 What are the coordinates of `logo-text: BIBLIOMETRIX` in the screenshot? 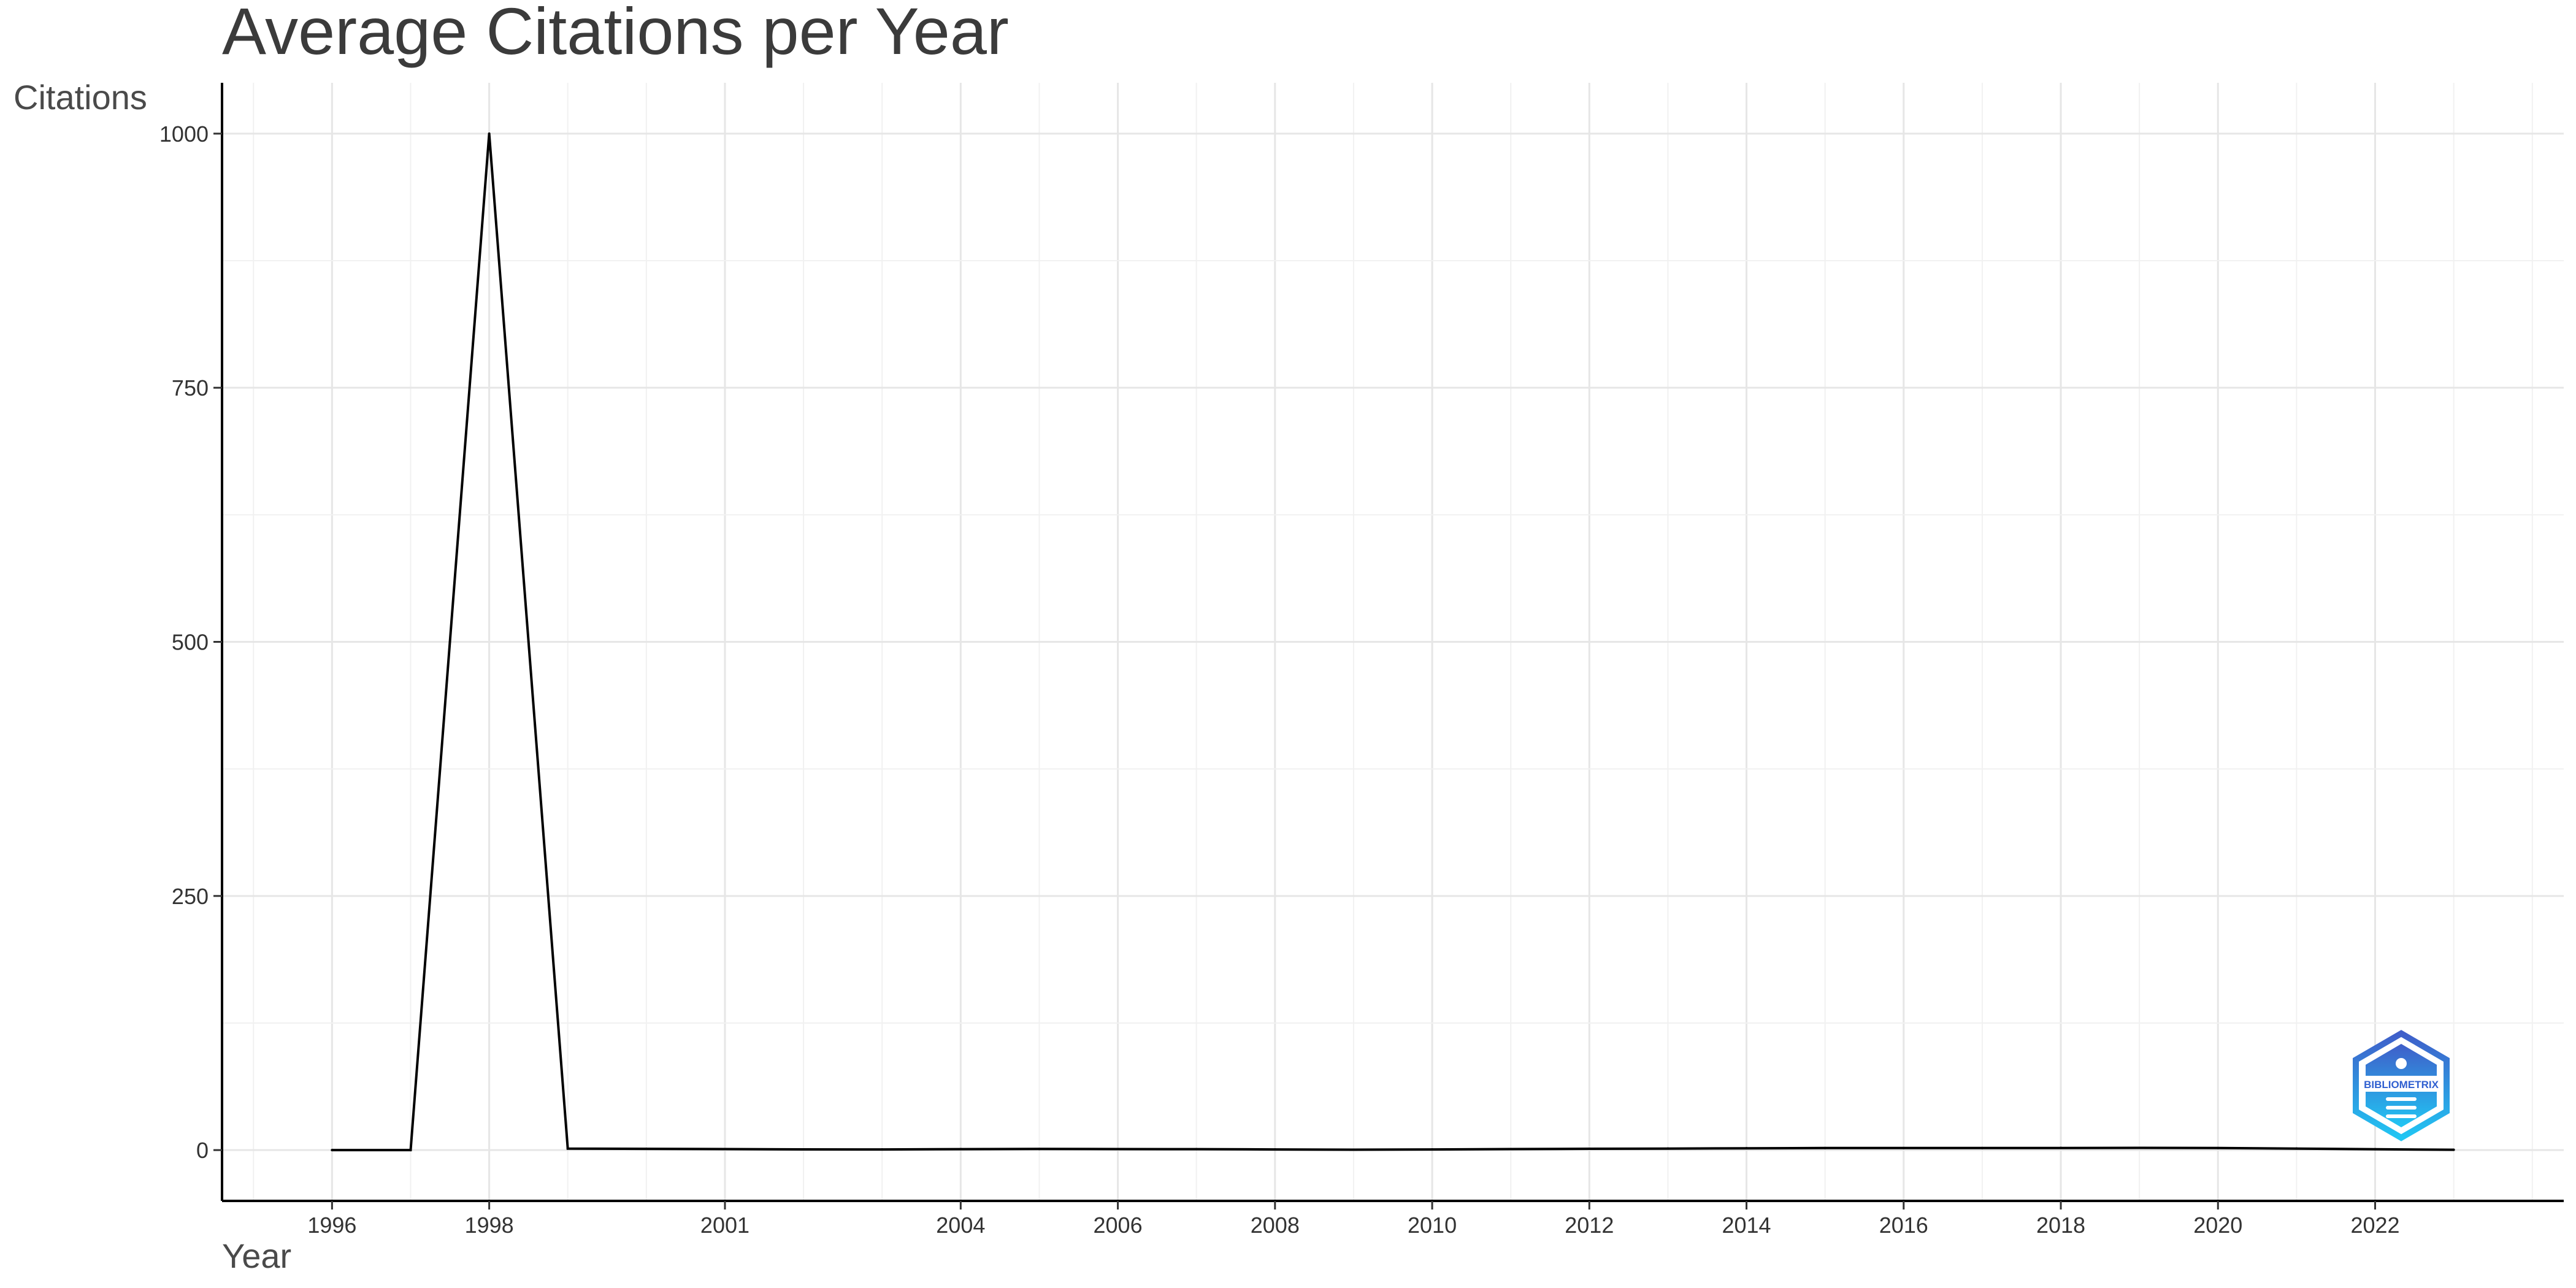 It's located at (2401, 1085).